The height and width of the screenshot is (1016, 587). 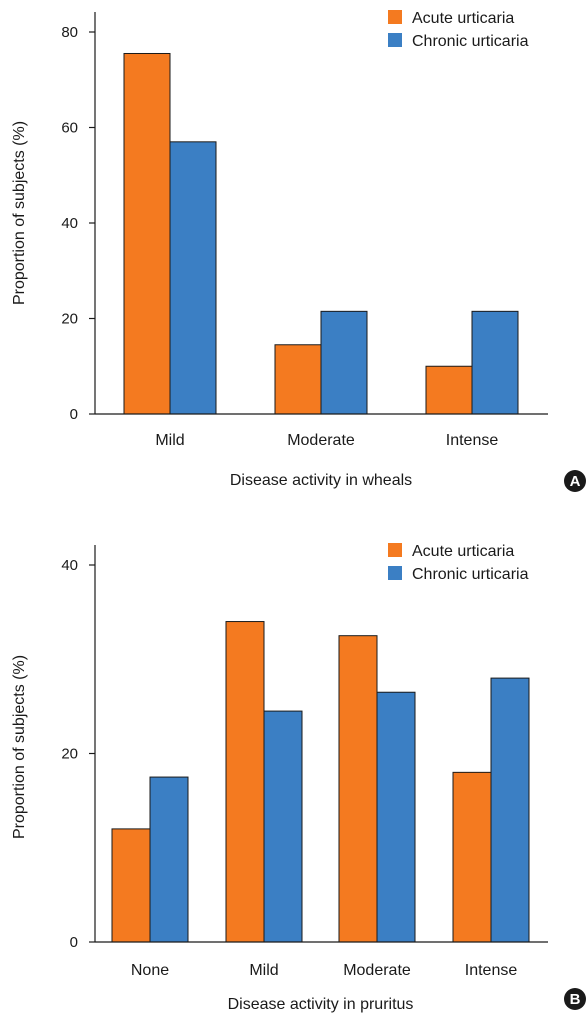 I want to click on legend-label-a-acute: Acute urticaria, so click(x=463, y=18).